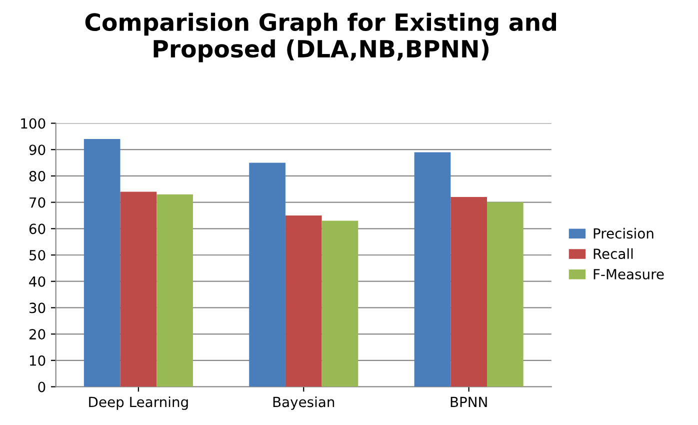 The width and height of the screenshot is (698, 425). I want to click on y-tick-label: 90, so click(37, 150).